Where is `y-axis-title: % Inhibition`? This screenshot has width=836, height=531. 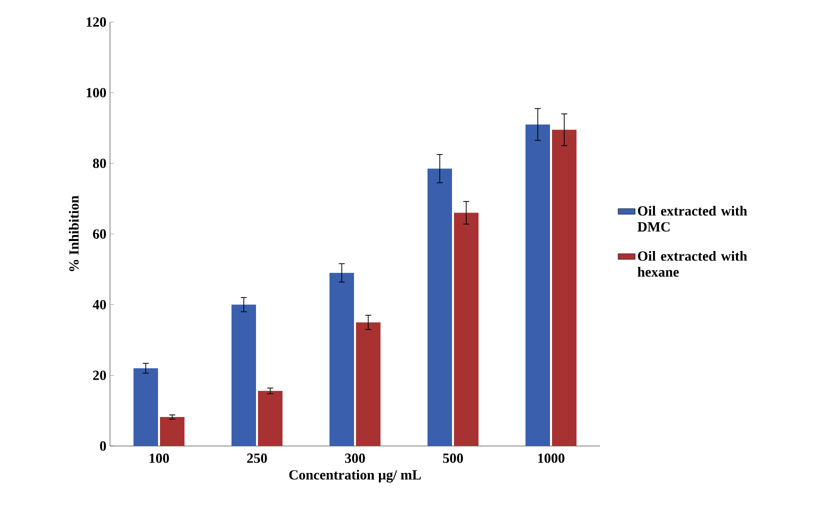
y-axis-title: % Inhibition is located at coordinates (73, 234).